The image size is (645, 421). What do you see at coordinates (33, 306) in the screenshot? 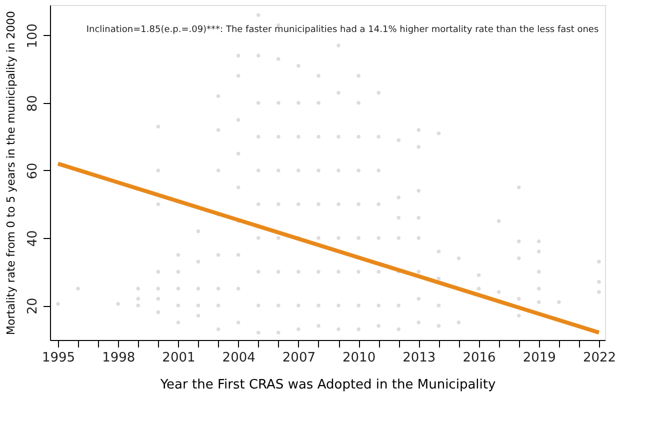
I see `y-tick-label: 20` at bounding box center [33, 306].